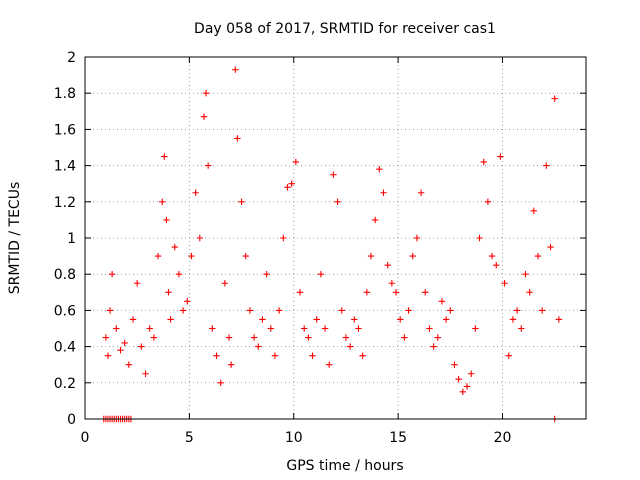  Describe the element at coordinates (65, 130) in the screenshot. I see `y-tick-label: 1.6` at that location.